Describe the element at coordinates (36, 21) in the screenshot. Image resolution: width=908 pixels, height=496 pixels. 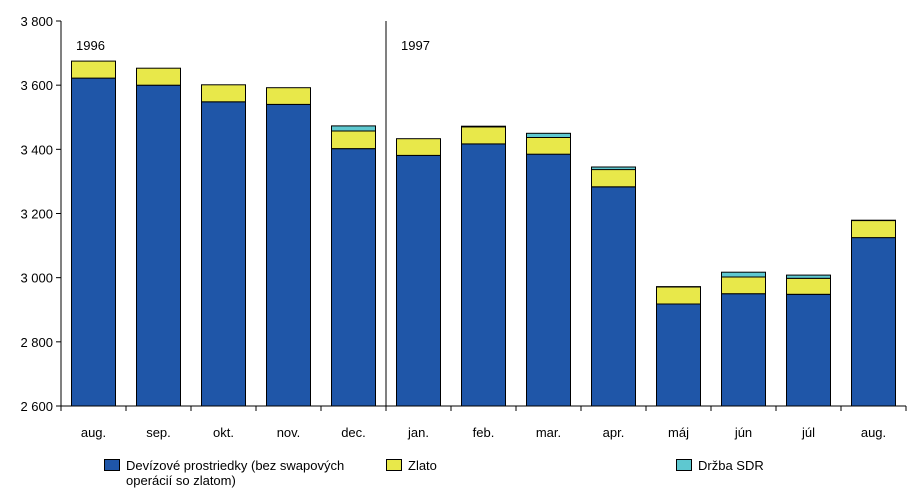
I see `y-tick-label: 3 800` at that location.